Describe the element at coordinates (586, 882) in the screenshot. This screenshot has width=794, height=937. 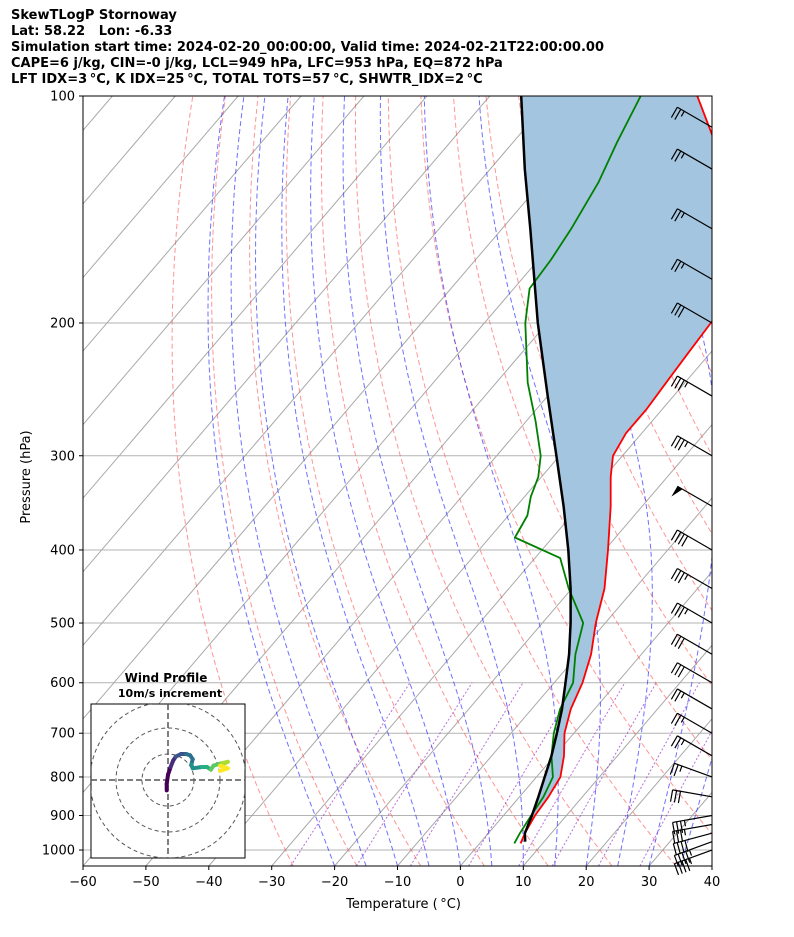
I see `x-tick-label: 20` at that location.